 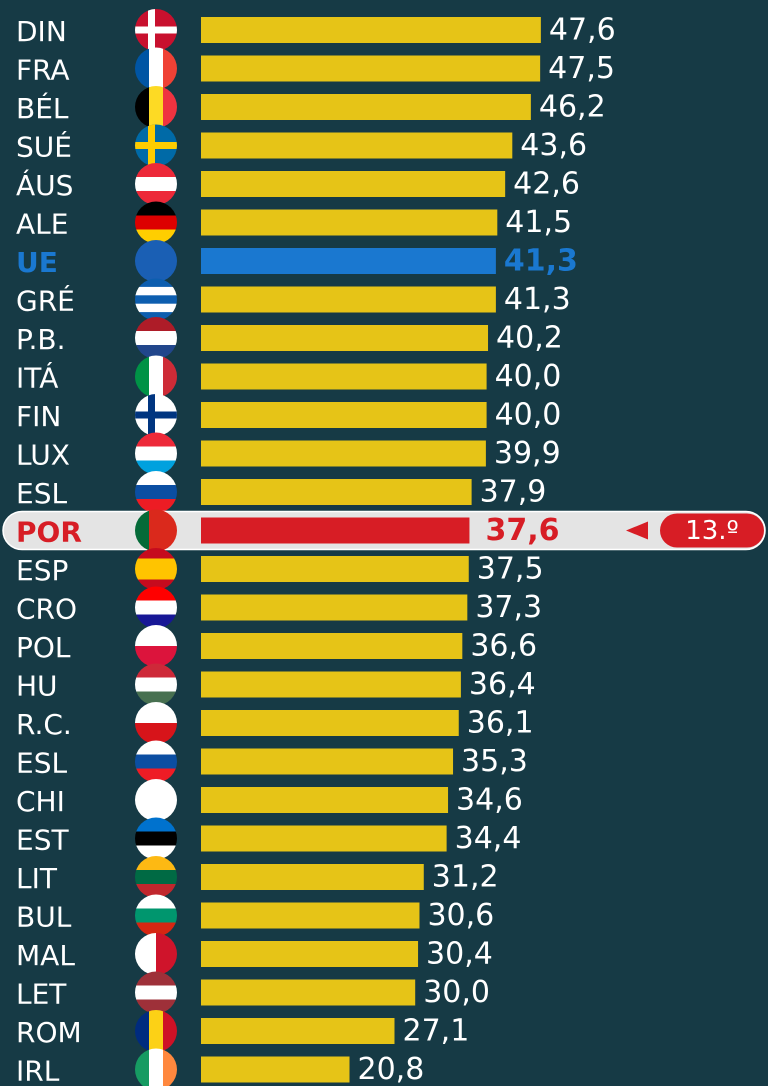 I want to click on category-label: MAL, so click(x=45, y=955).